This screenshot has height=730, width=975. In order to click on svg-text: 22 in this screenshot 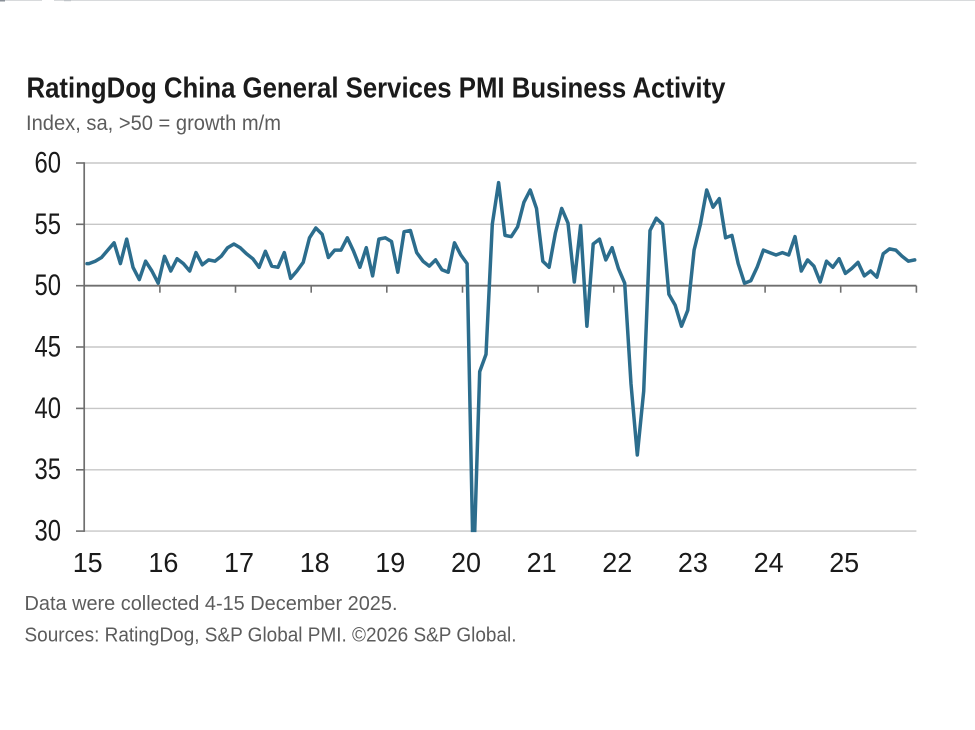, I will do `click(617, 562)`.